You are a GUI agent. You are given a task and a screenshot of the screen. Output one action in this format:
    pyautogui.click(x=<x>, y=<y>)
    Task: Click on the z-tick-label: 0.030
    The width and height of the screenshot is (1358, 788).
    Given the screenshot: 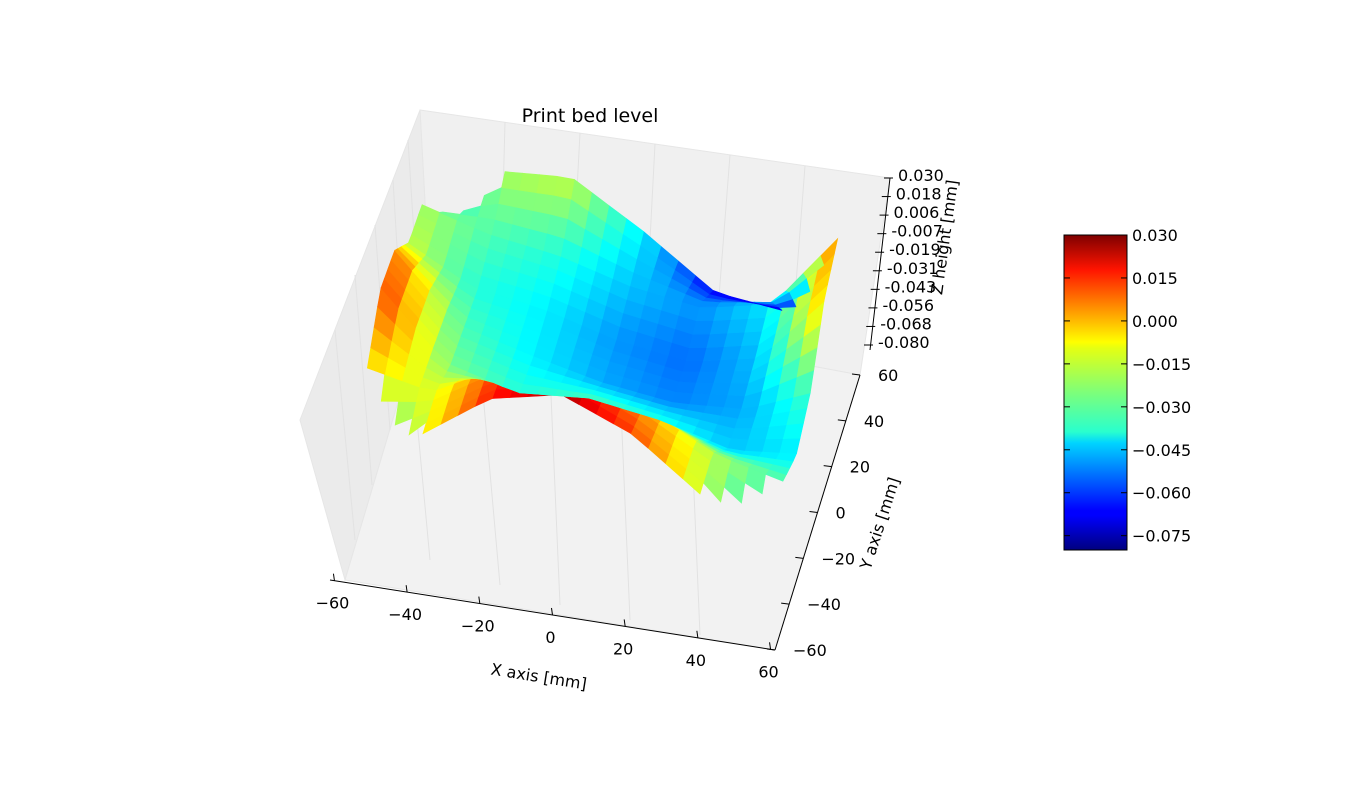 What is the action you would take?
    pyautogui.click(x=921, y=175)
    